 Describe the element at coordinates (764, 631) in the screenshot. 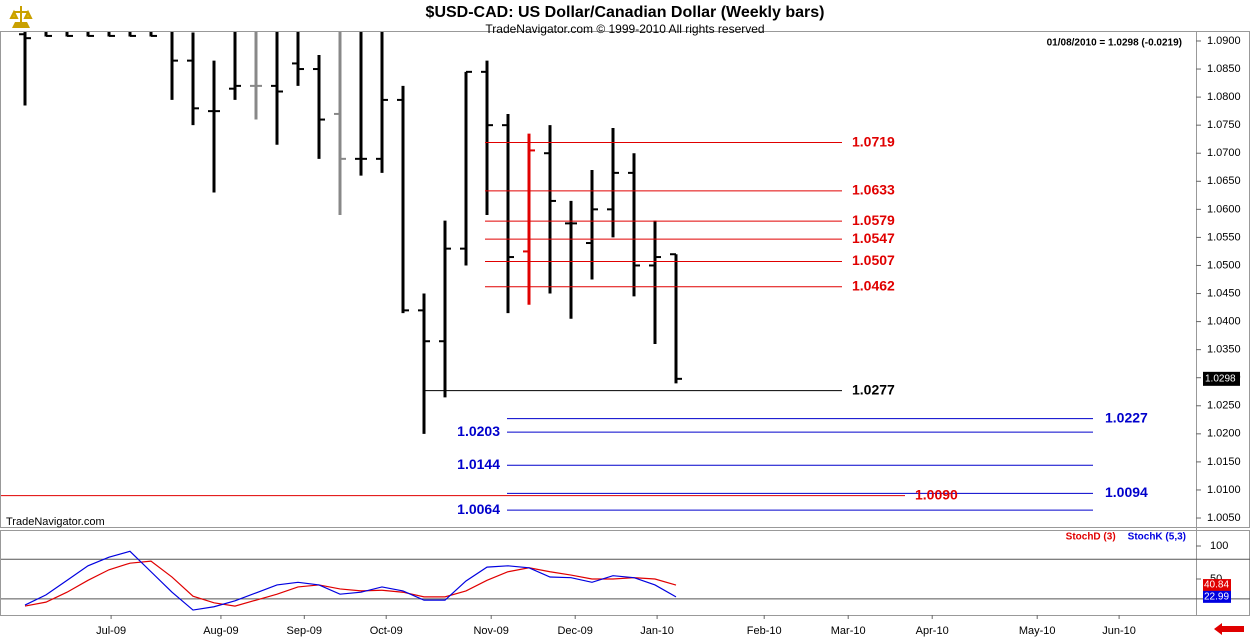

I see `x-tick-label: Feb-10` at that location.